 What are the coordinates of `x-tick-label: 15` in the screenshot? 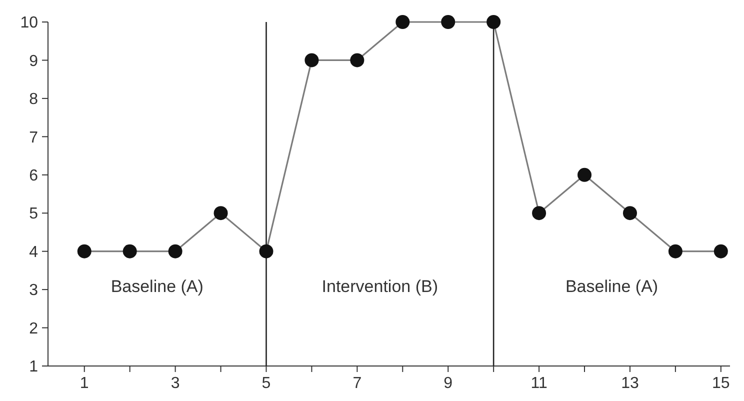 It's located at (721, 383).